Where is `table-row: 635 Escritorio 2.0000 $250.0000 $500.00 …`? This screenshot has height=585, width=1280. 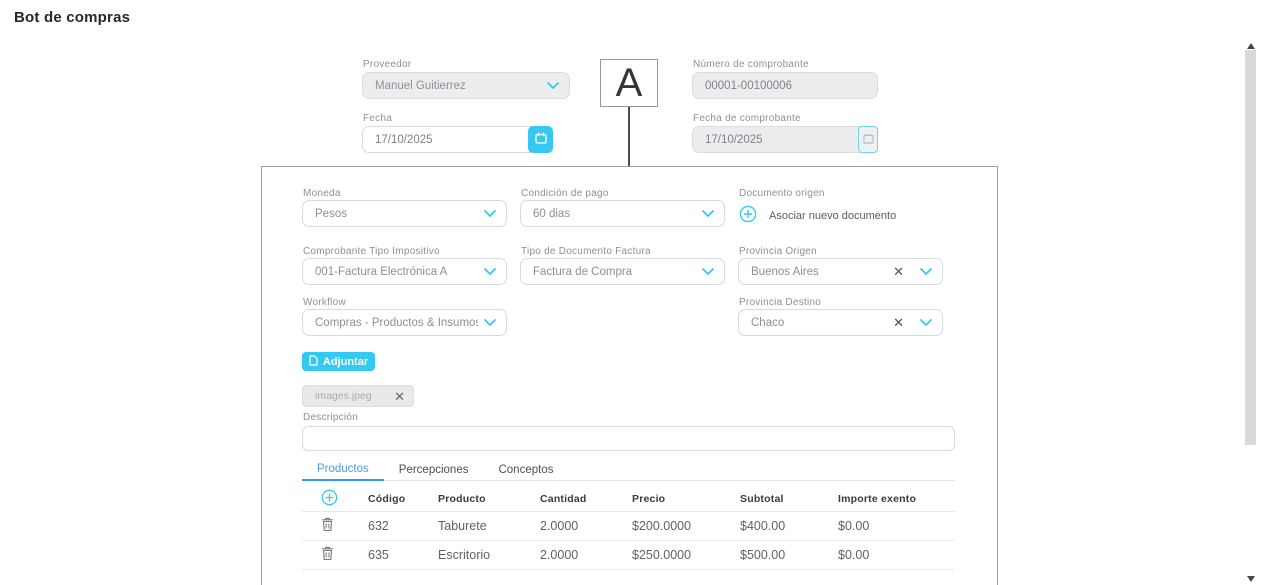
table-row: 635 Escritorio 2.0000 $250.0000 $500.00 … is located at coordinates (628, 555).